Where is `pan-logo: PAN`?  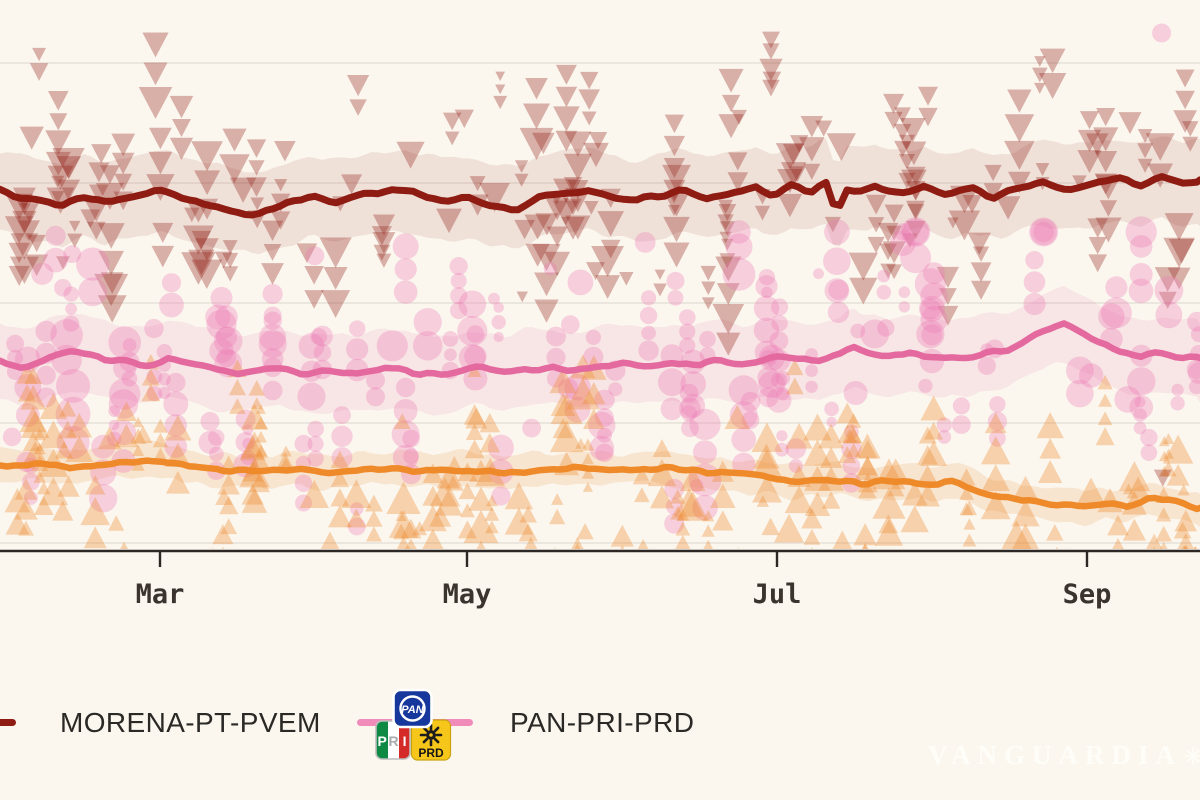
pan-logo: PAN is located at coordinates (412, 708).